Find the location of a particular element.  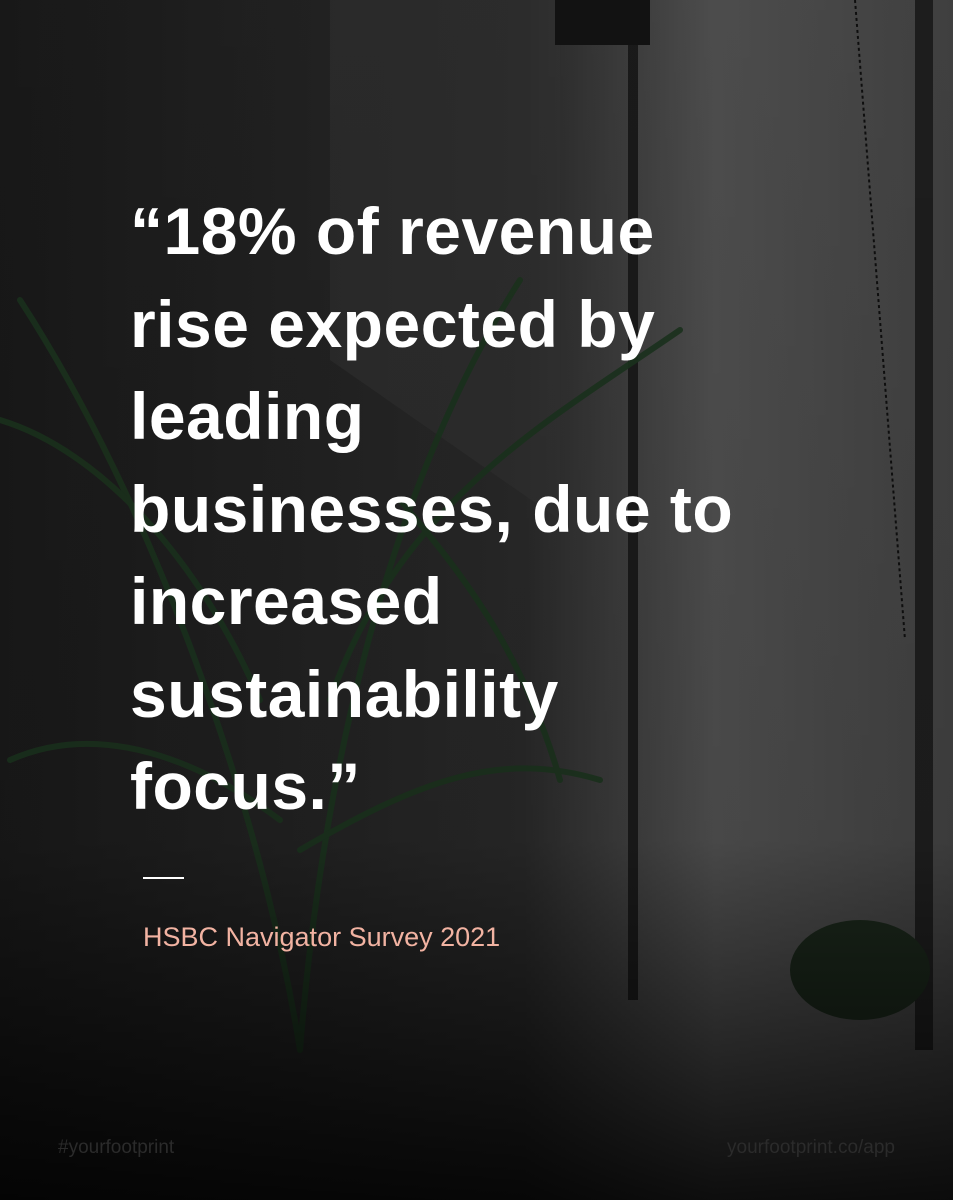

divider is located at coordinates (163, 878).